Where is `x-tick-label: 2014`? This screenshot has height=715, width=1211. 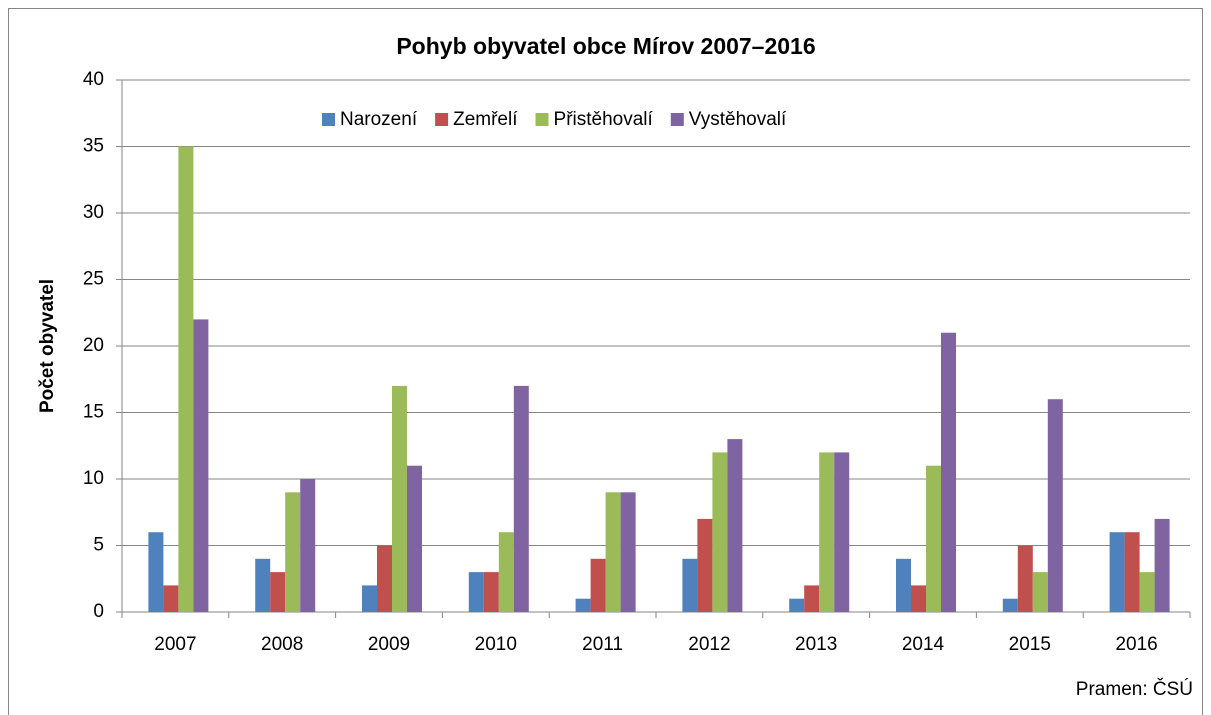 x-tick-label: 2014 is located at coordinates (923, 644).